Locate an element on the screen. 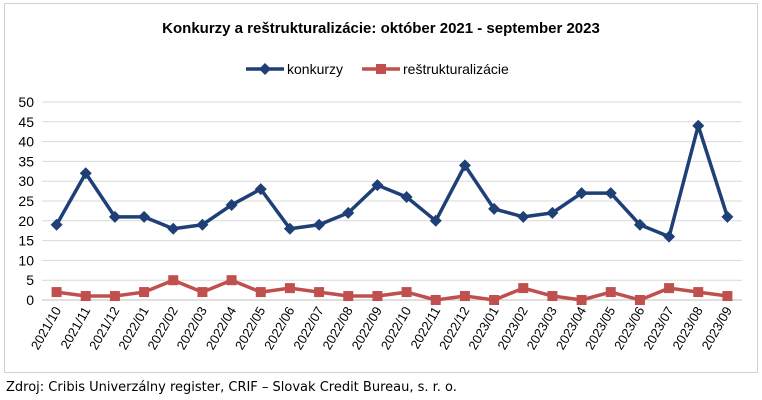 Image resolution: width=762 pixels, height=400 pixels. y-axis: 0 5 10 15 20 25 30 35 40 45 50 is located at coordinates (26, 201).